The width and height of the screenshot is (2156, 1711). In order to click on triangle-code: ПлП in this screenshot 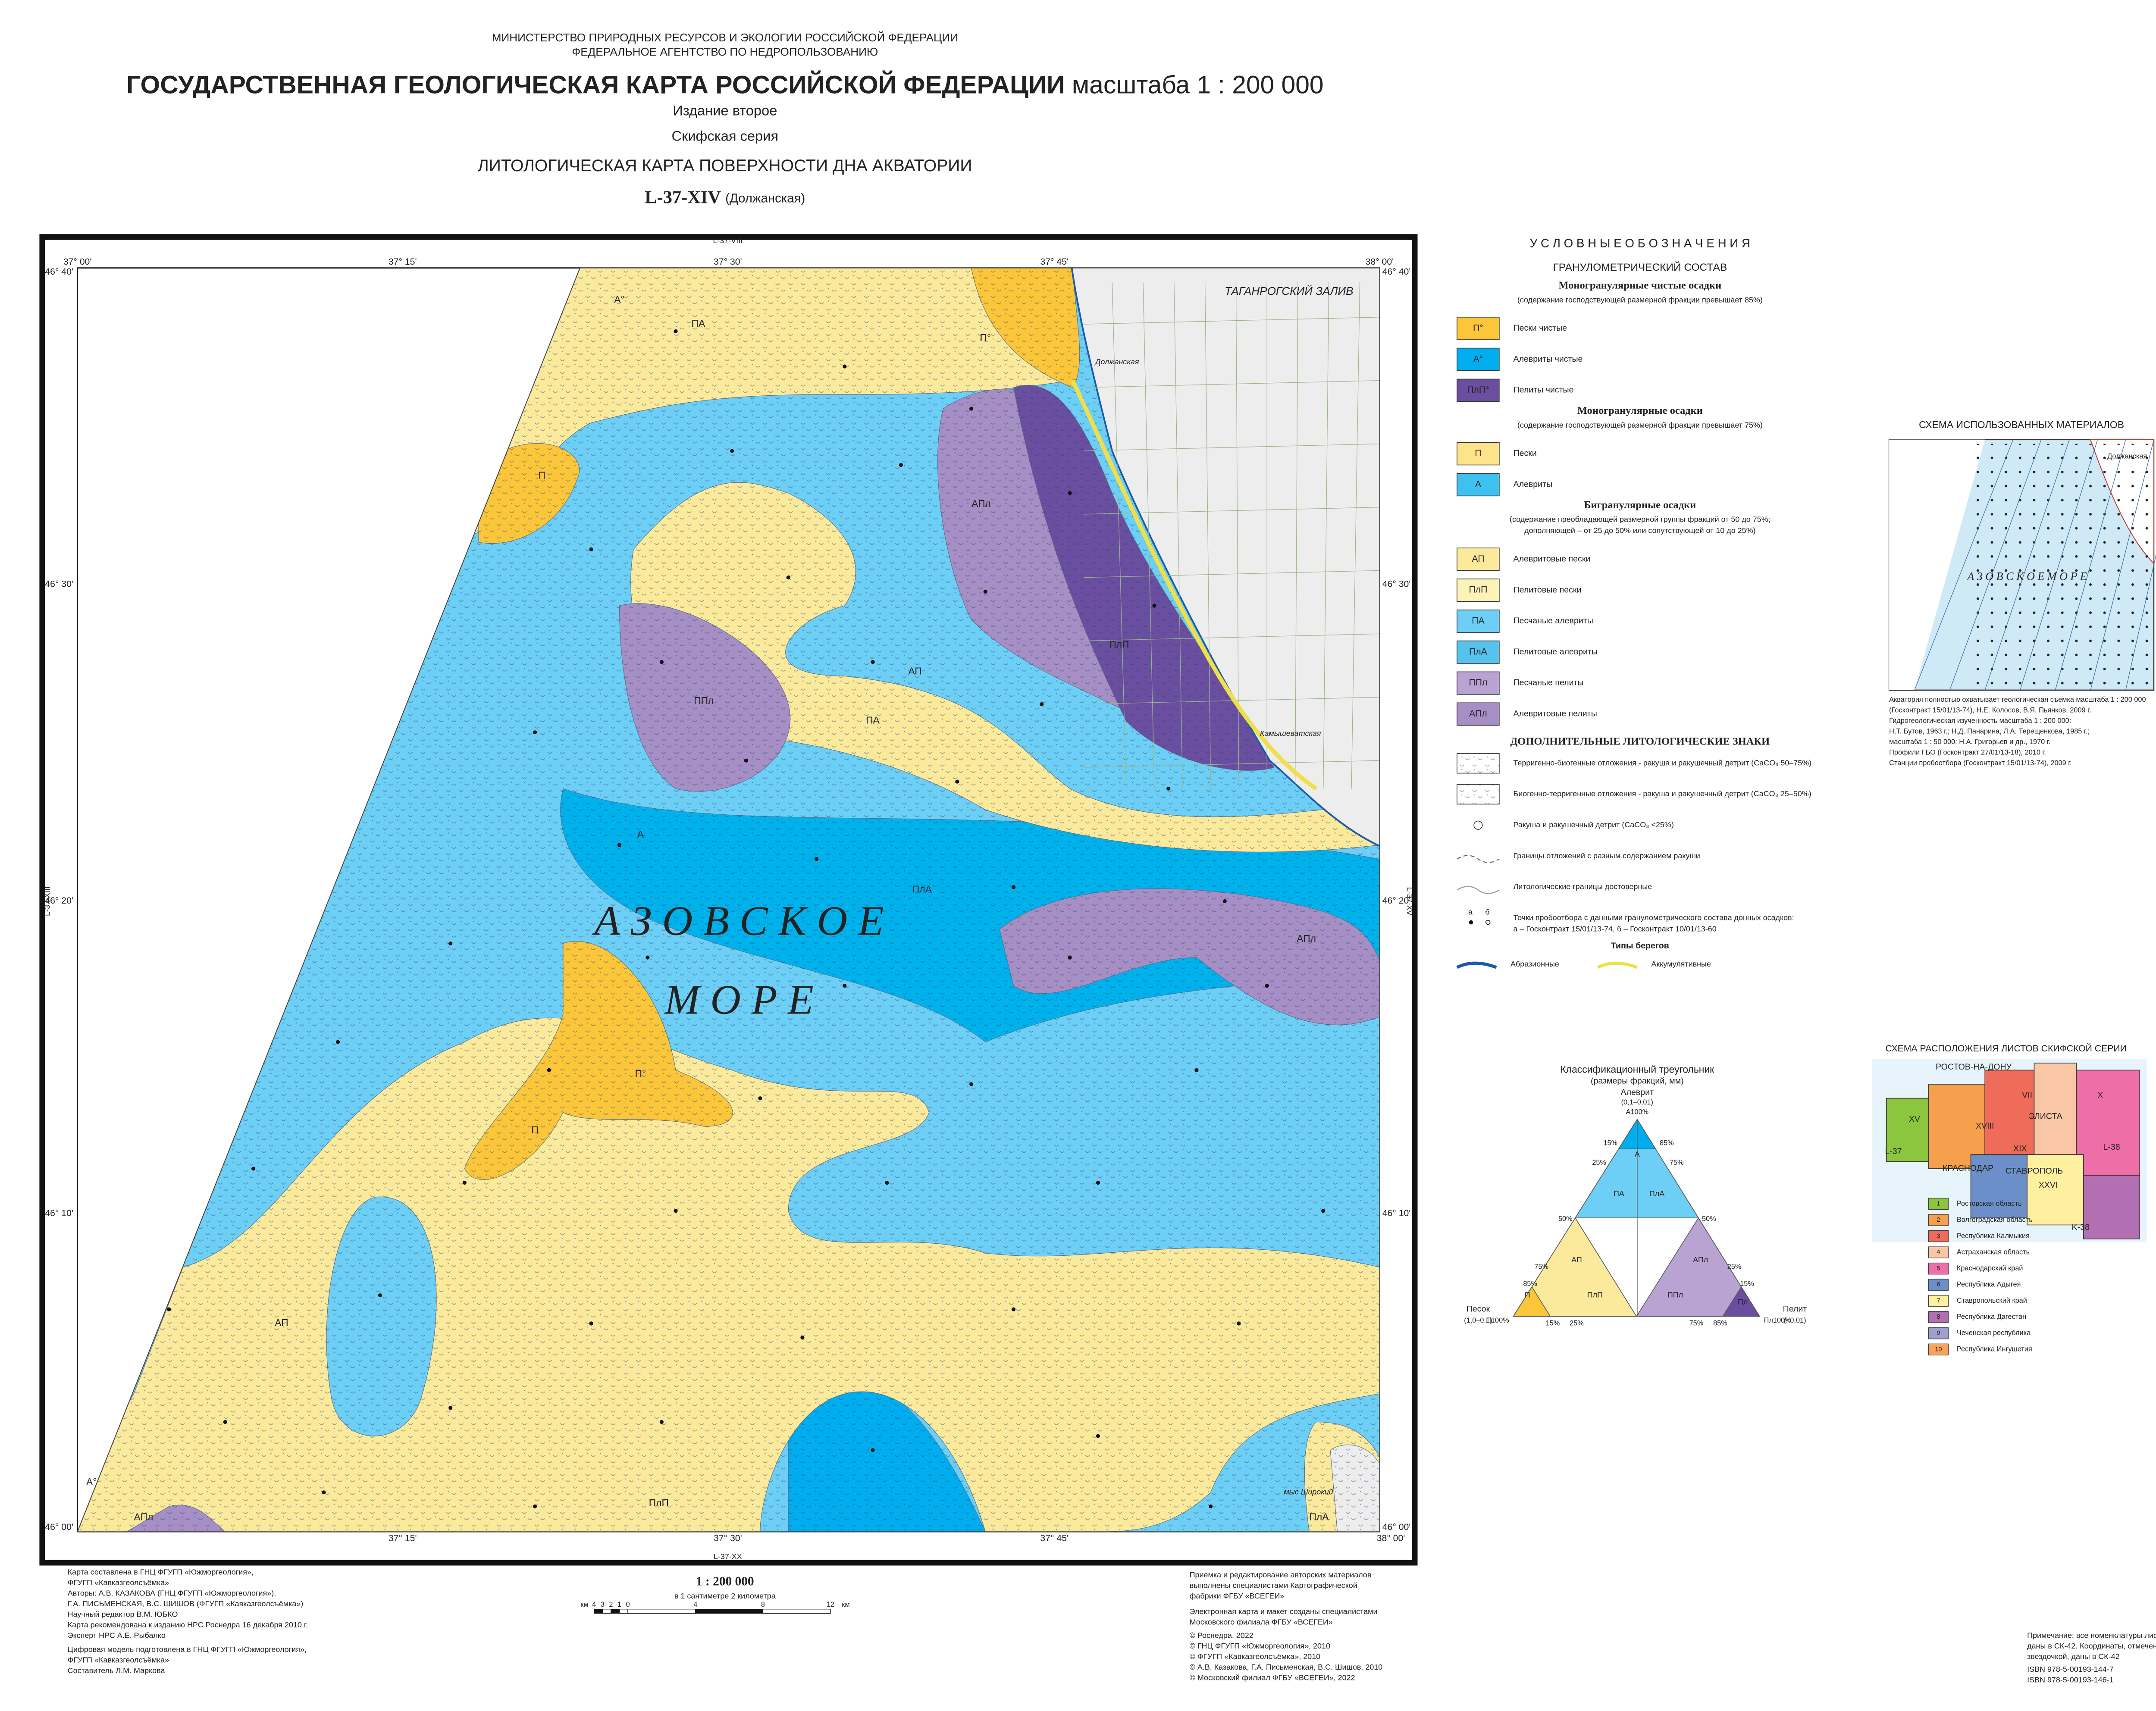, I will do `click(1595, 1294)`.